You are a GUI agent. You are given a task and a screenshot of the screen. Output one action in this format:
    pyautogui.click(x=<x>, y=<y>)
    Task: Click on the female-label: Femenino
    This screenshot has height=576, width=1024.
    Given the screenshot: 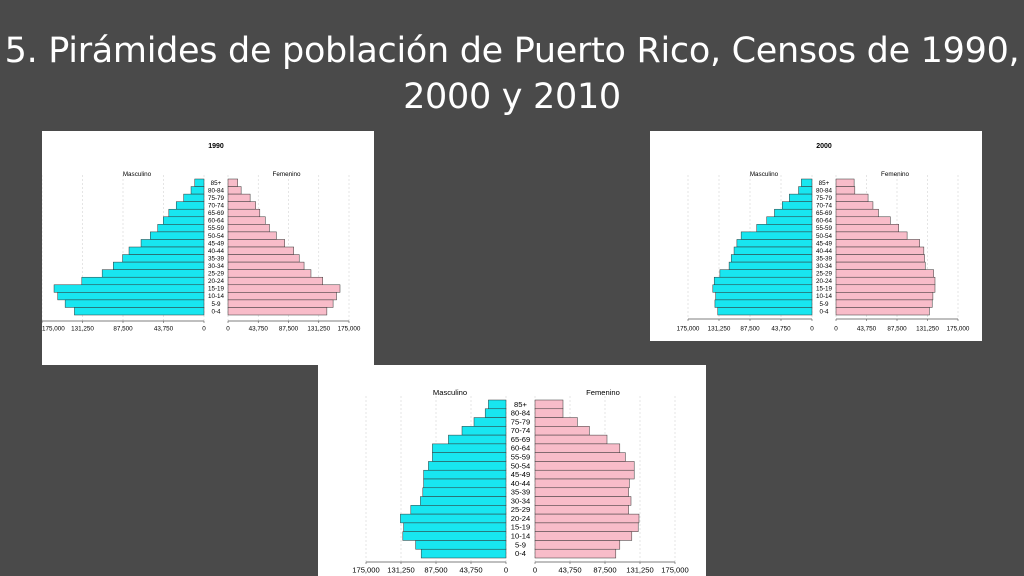 What is the action you would take?
    pyautogui.click(x=895, y=174)
    